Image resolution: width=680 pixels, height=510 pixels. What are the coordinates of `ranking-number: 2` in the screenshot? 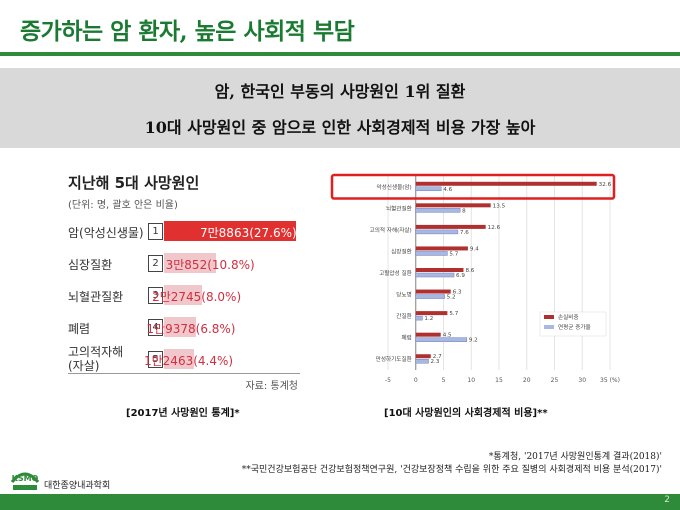 It's located at (155, 263).